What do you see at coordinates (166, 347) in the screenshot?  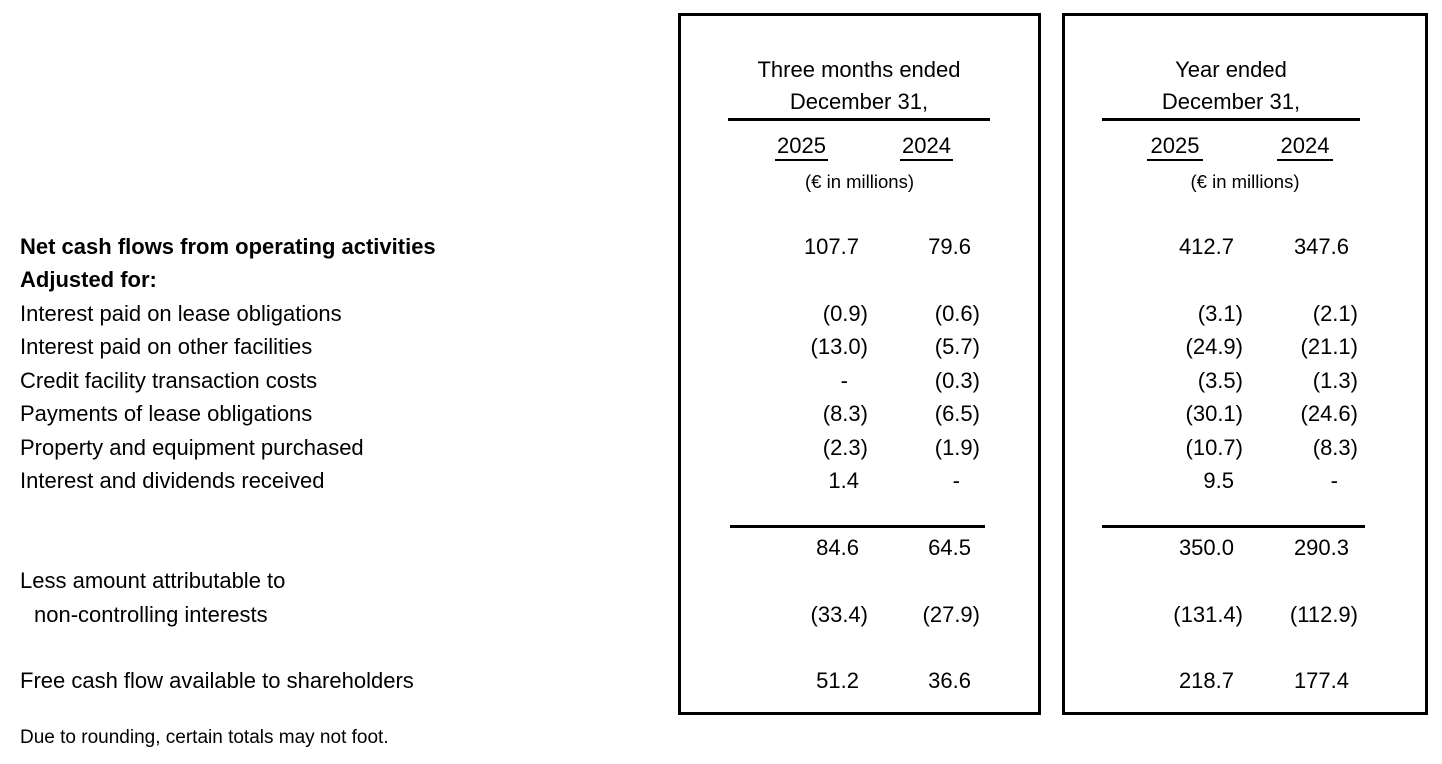 I see `row-label: Interest paid on other facilities` at bounding box center [166, 347].